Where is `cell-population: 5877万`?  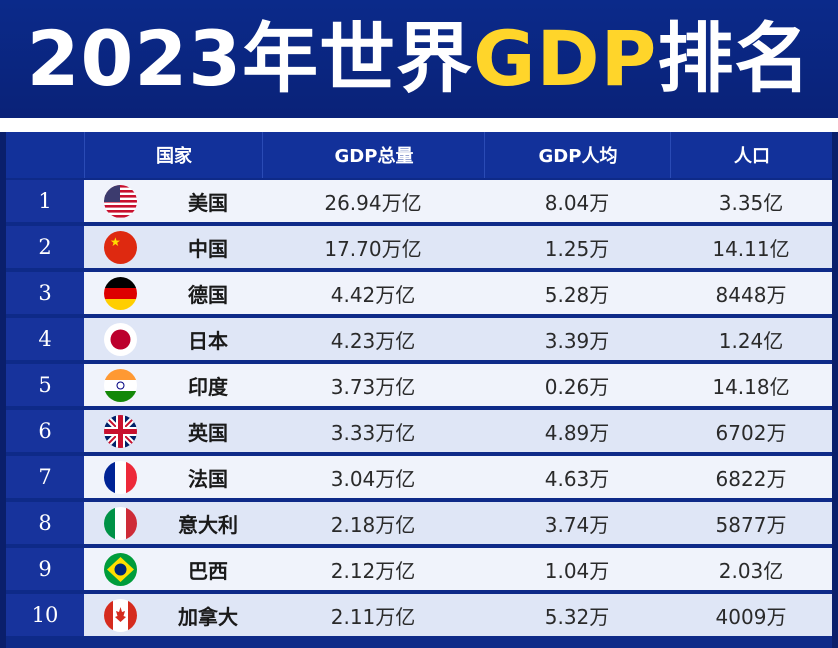
cell-population: 5877万 is located at coordinates (751, 524).